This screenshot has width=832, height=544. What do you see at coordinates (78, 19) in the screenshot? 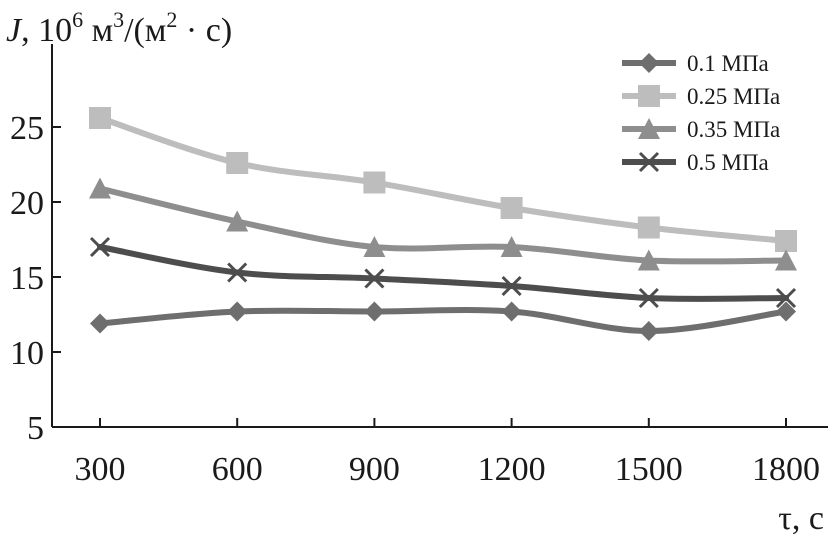
I see `y-axis-exponent: 6` at bounding box center [78, 19].